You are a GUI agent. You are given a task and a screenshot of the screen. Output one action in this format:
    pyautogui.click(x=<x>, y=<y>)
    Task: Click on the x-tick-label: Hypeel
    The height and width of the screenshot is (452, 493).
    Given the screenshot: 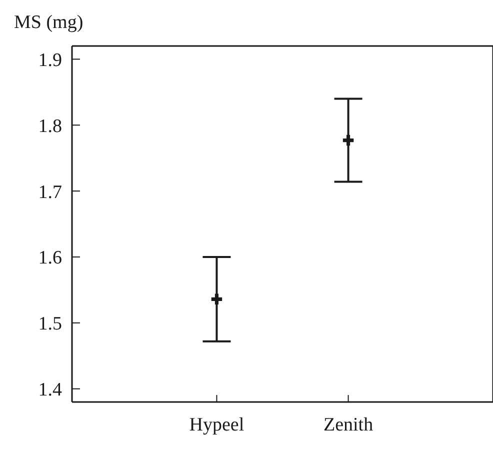 What is the action you would take?
    pyautogui.click(x=216, y=425)
    